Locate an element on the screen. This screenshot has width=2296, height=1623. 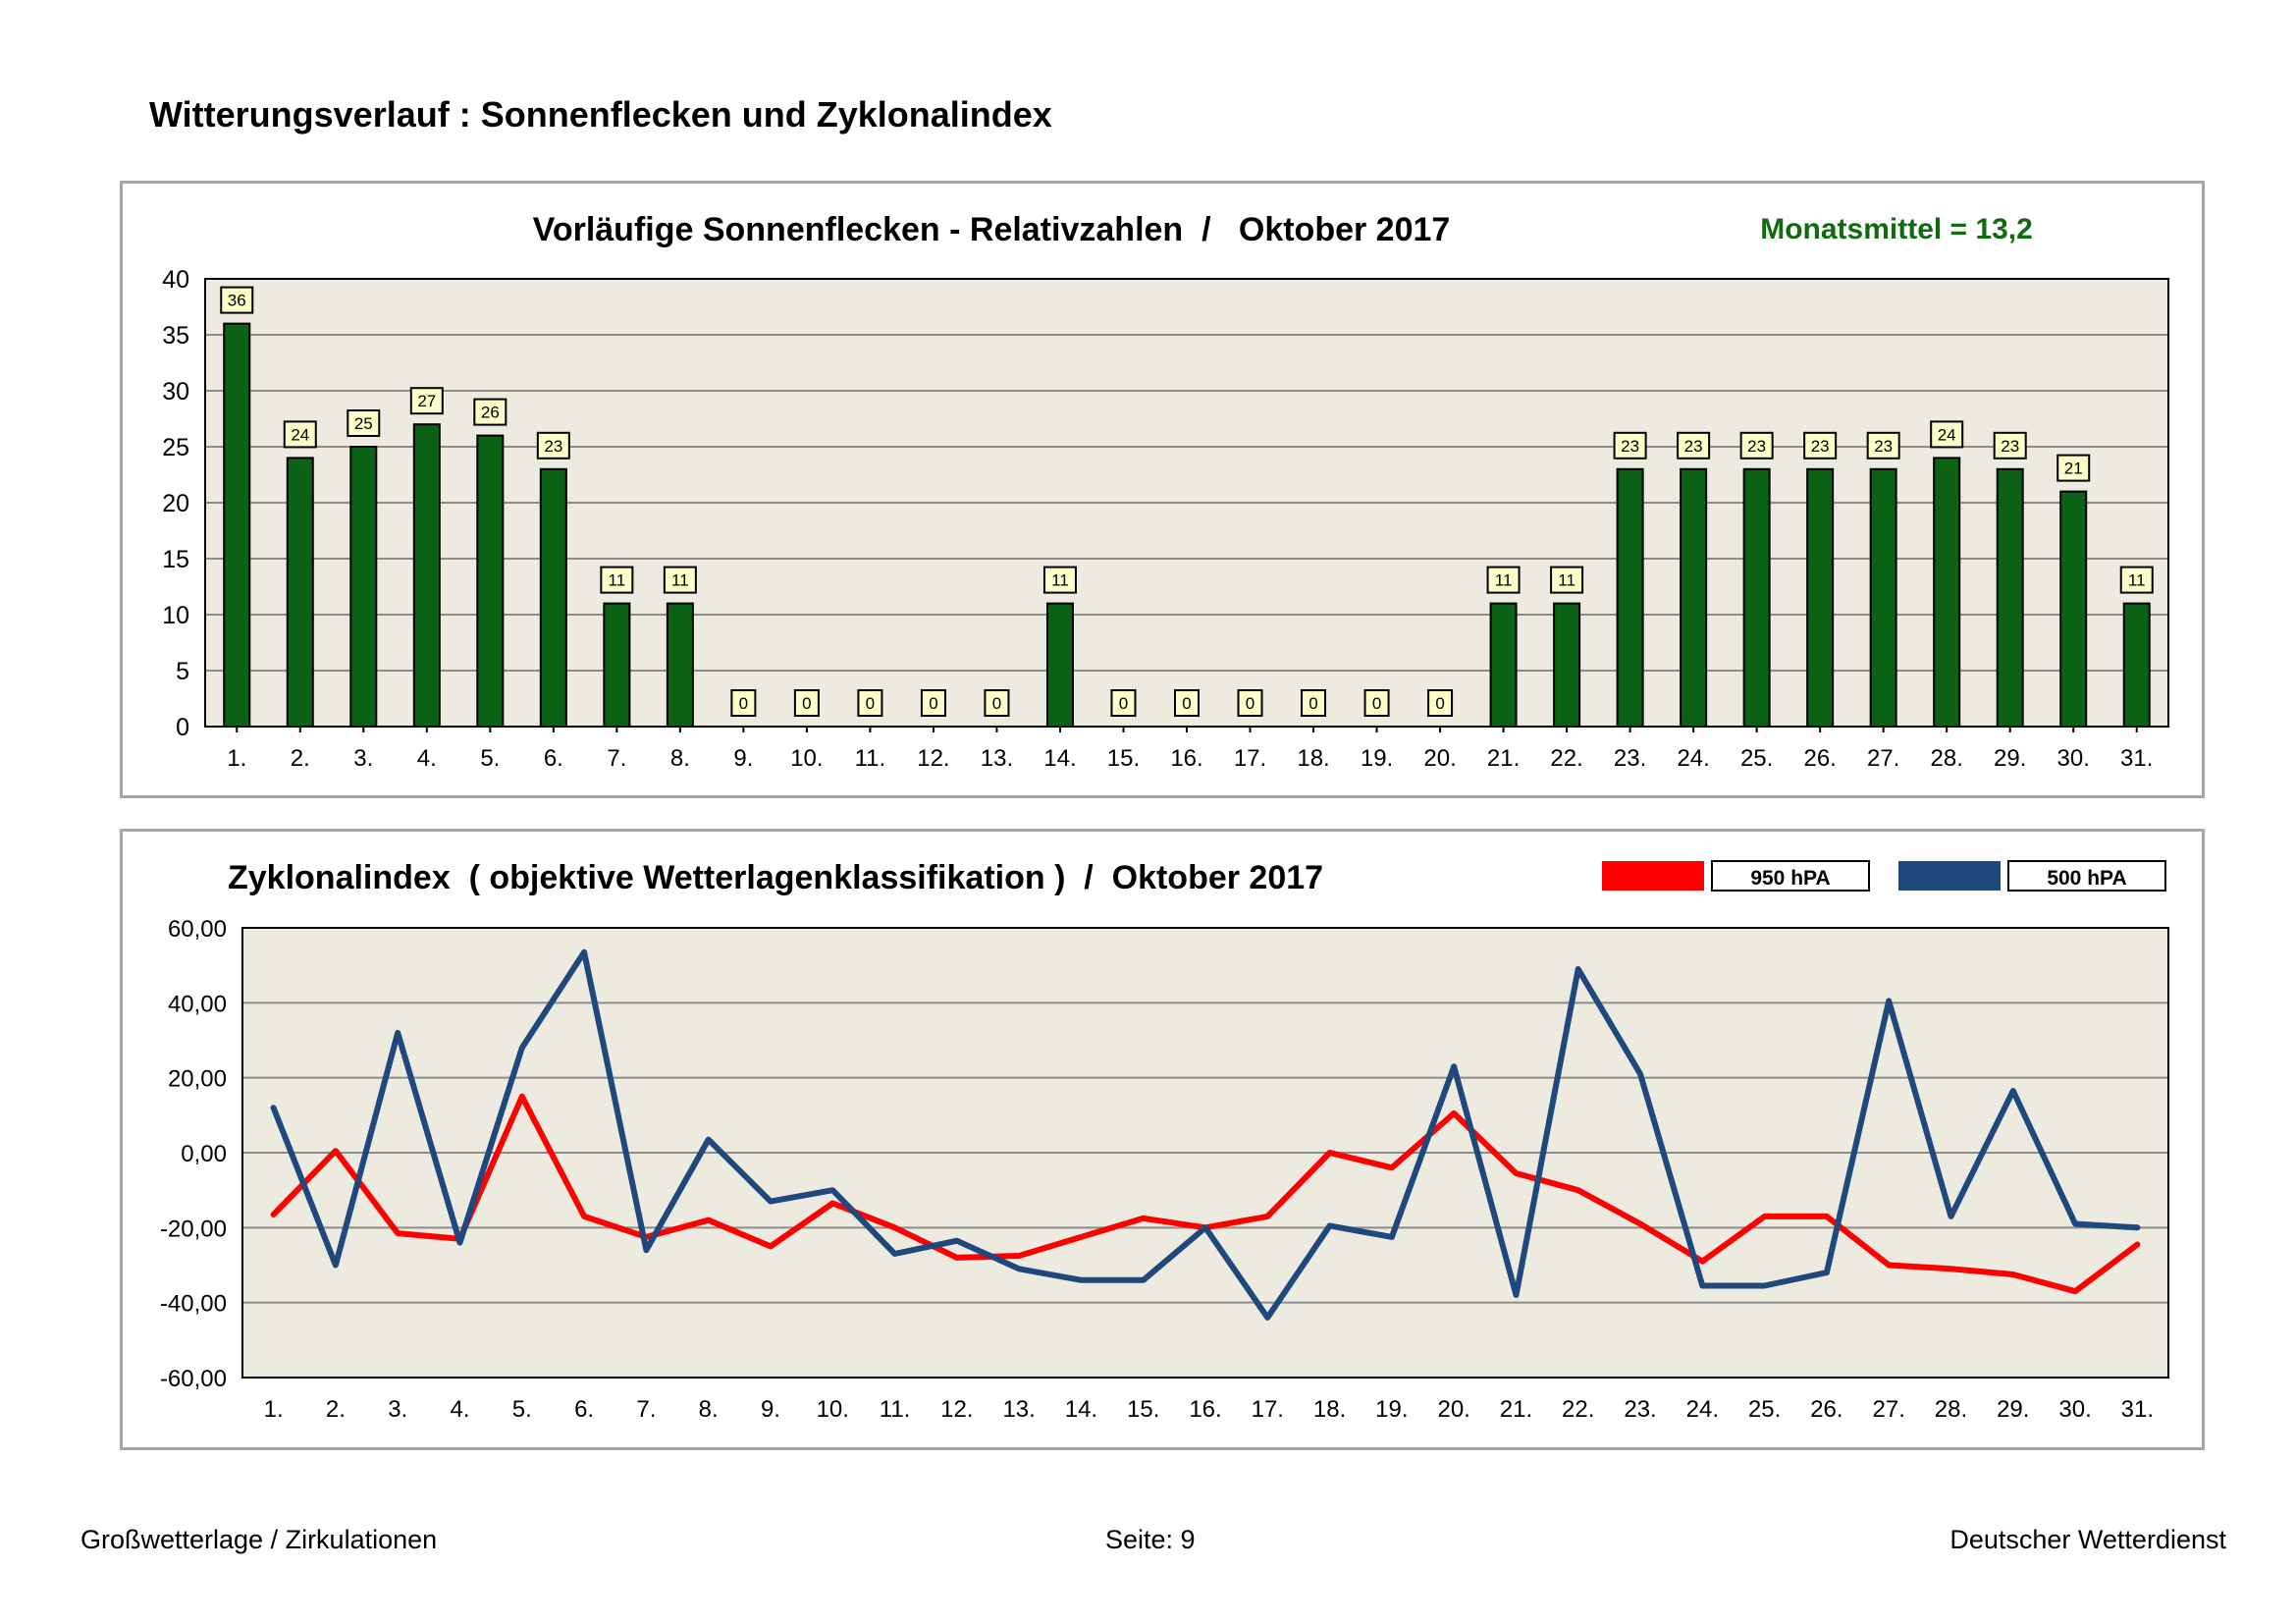
x-tick-label: 24. is located at coordinates (1702, 1410).